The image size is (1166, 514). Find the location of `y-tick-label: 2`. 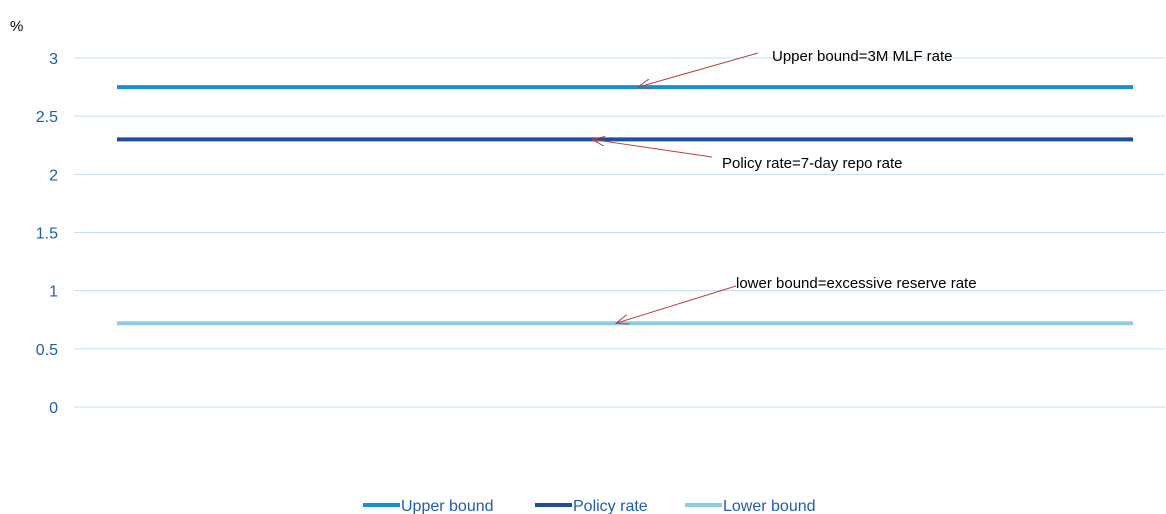

y-tick-label: 2 is located at coordinates (53, 175).